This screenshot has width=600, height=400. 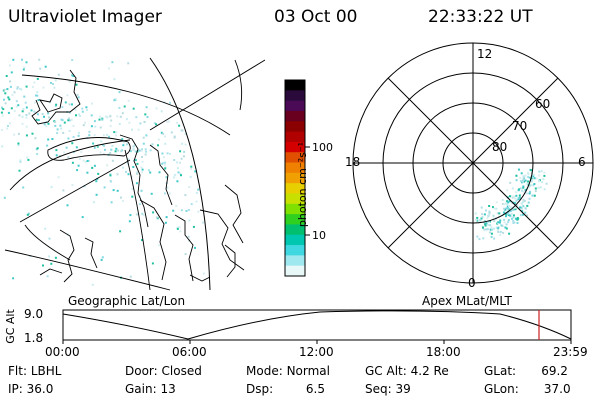 I want to click on ip-label: IP:, so click(x=15, y=389).